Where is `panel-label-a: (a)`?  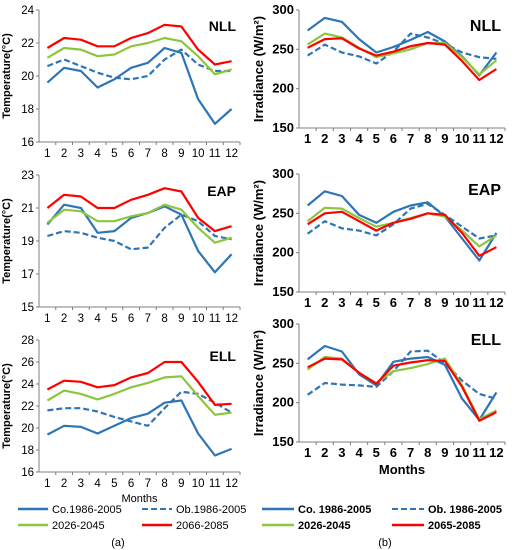 panel-label-a: (a) is located at coordinates (117, 543).